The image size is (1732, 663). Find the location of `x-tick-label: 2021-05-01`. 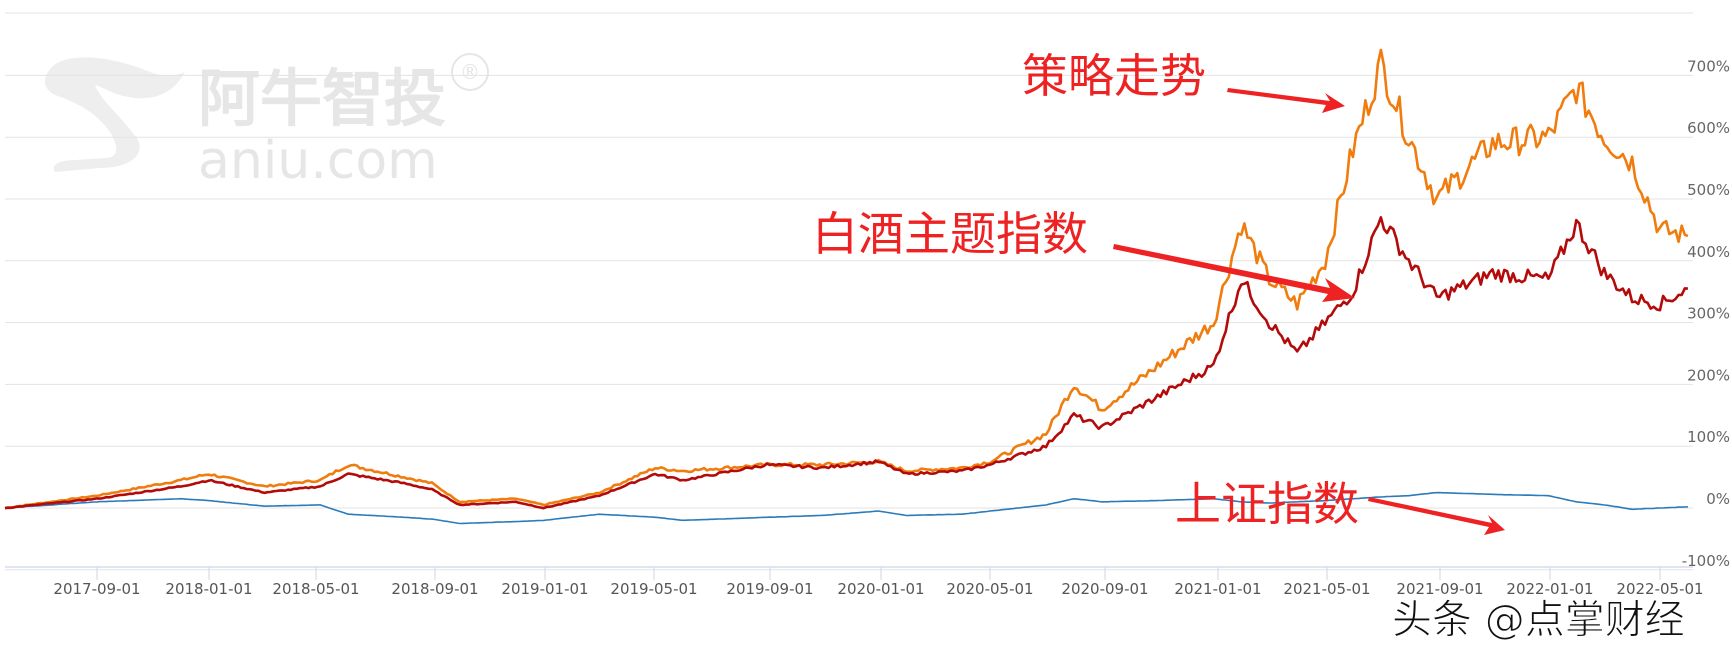

x-tick-label: 2021-05-01 is located at coordinates (1326, 589).